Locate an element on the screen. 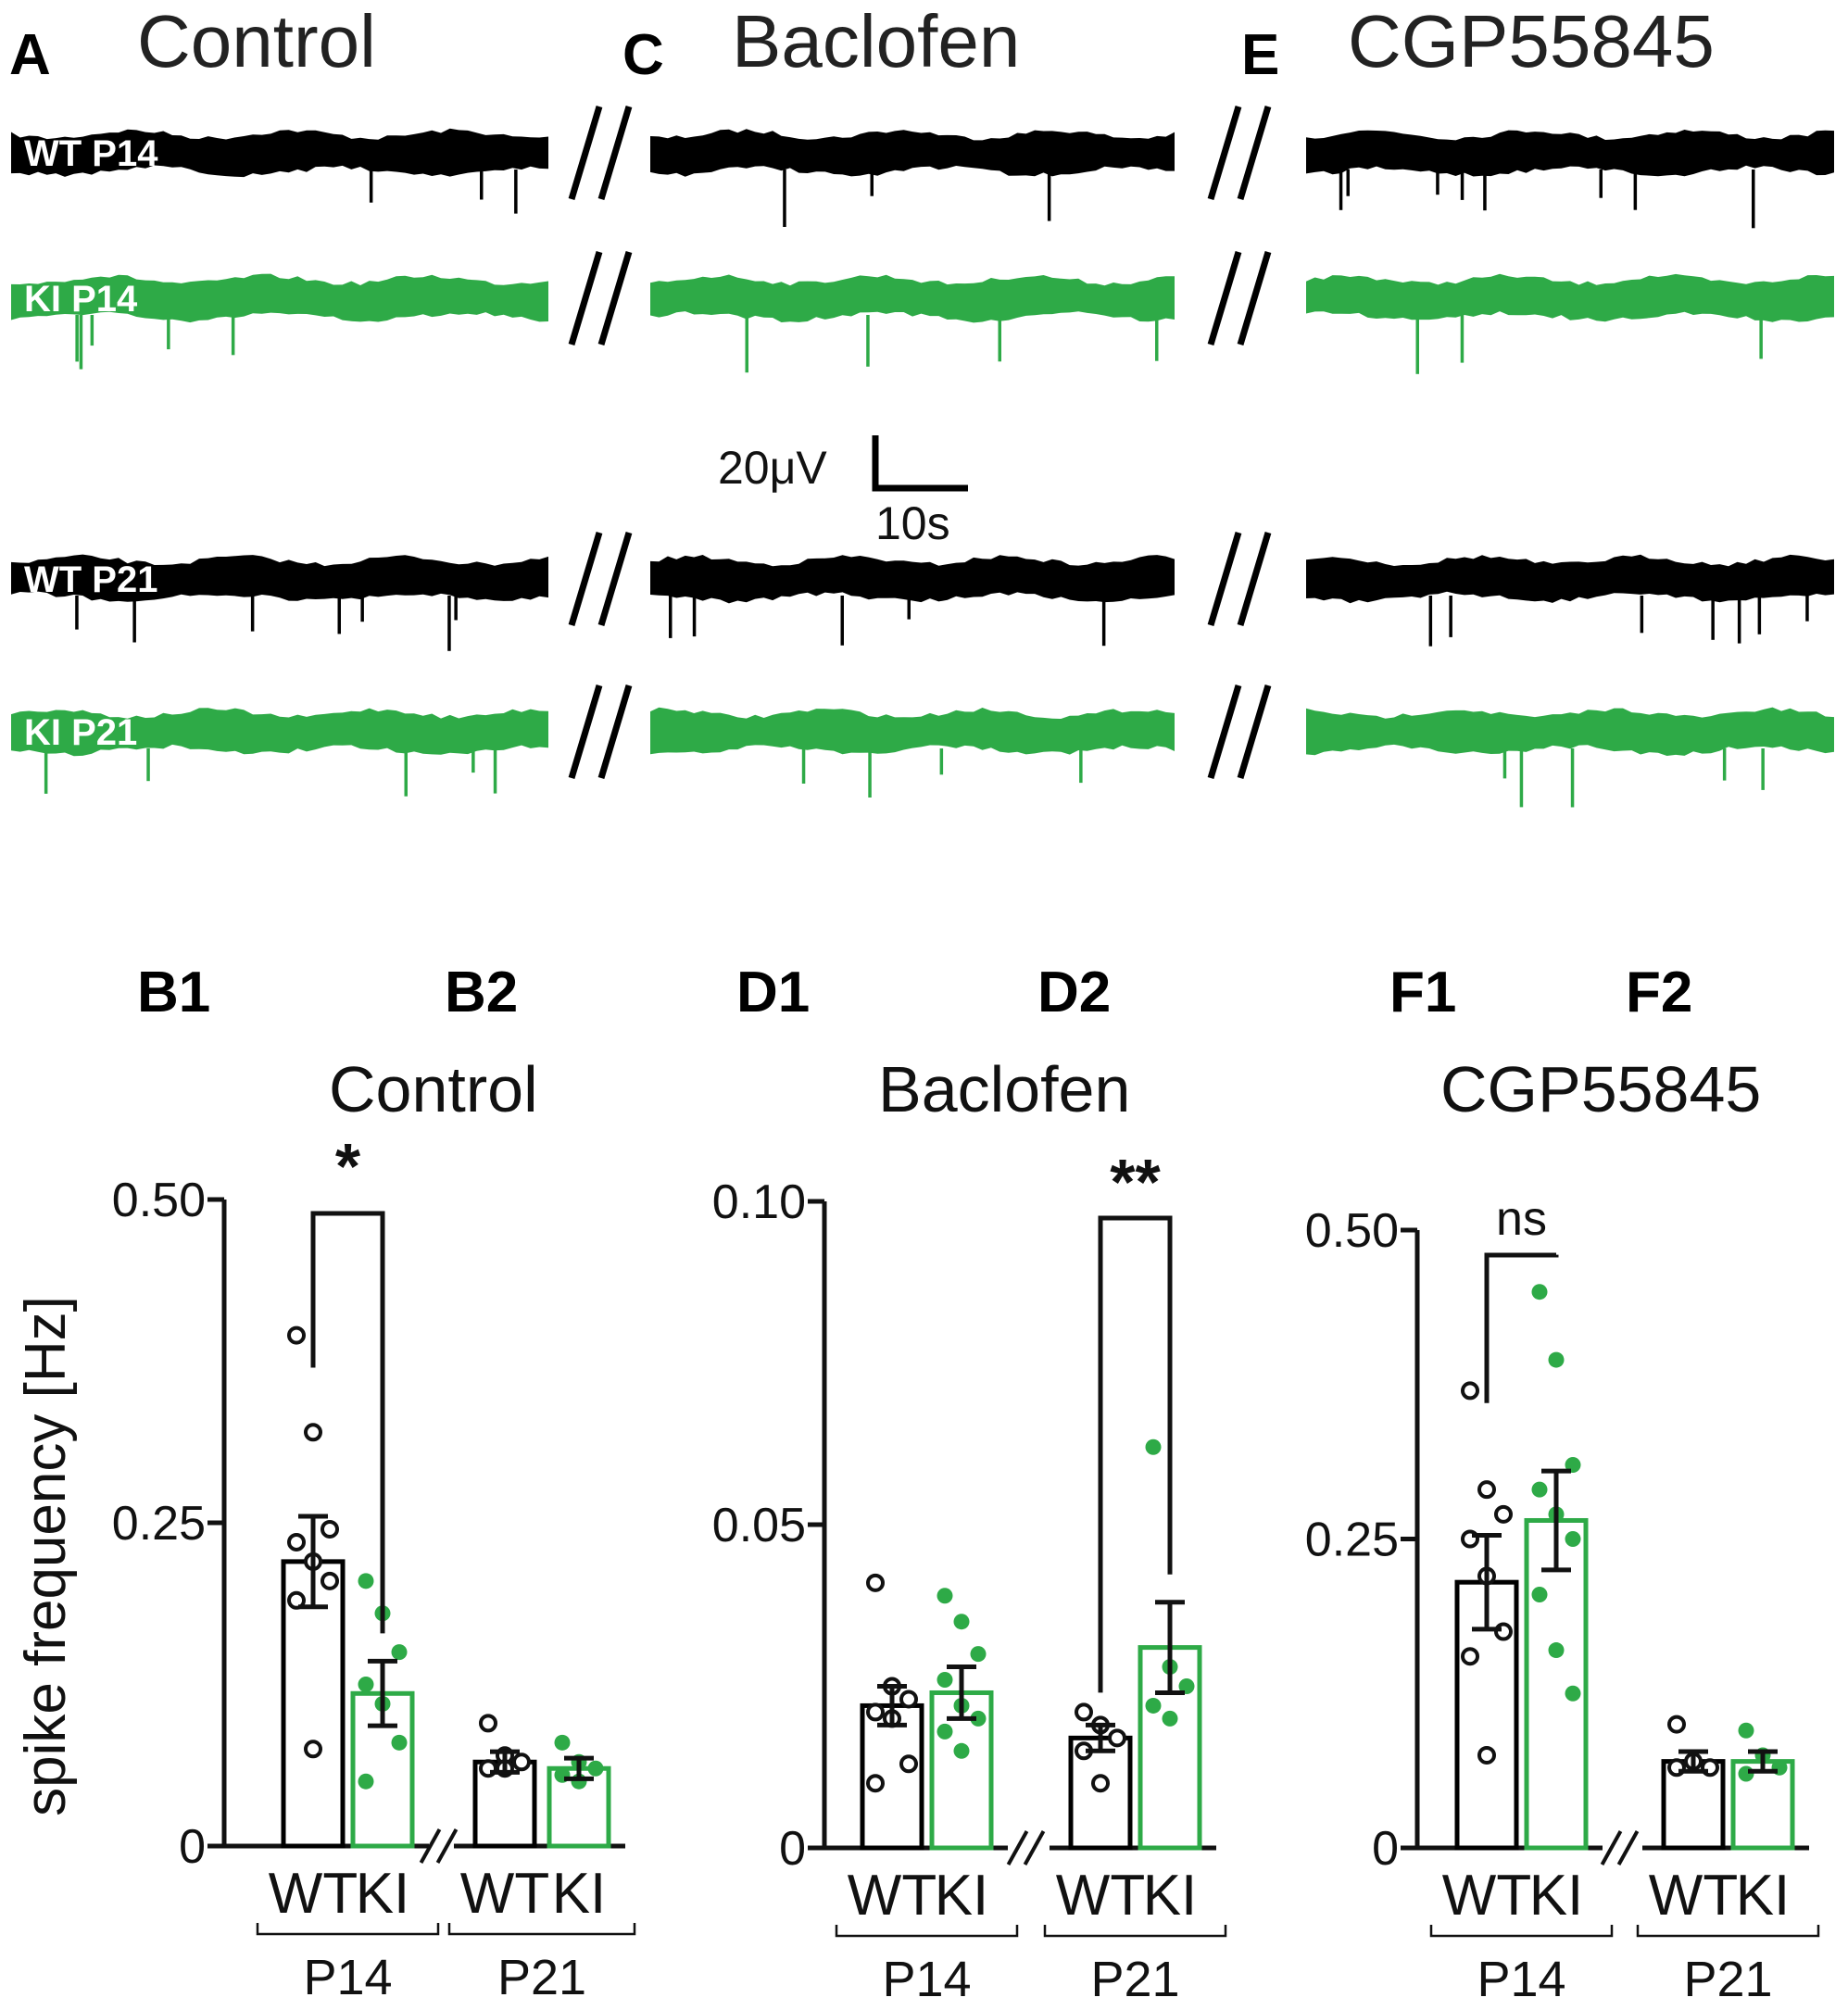 This screenshot has height=2010, width=1848. panel-label-c: C is located at coordinates (643, 55).